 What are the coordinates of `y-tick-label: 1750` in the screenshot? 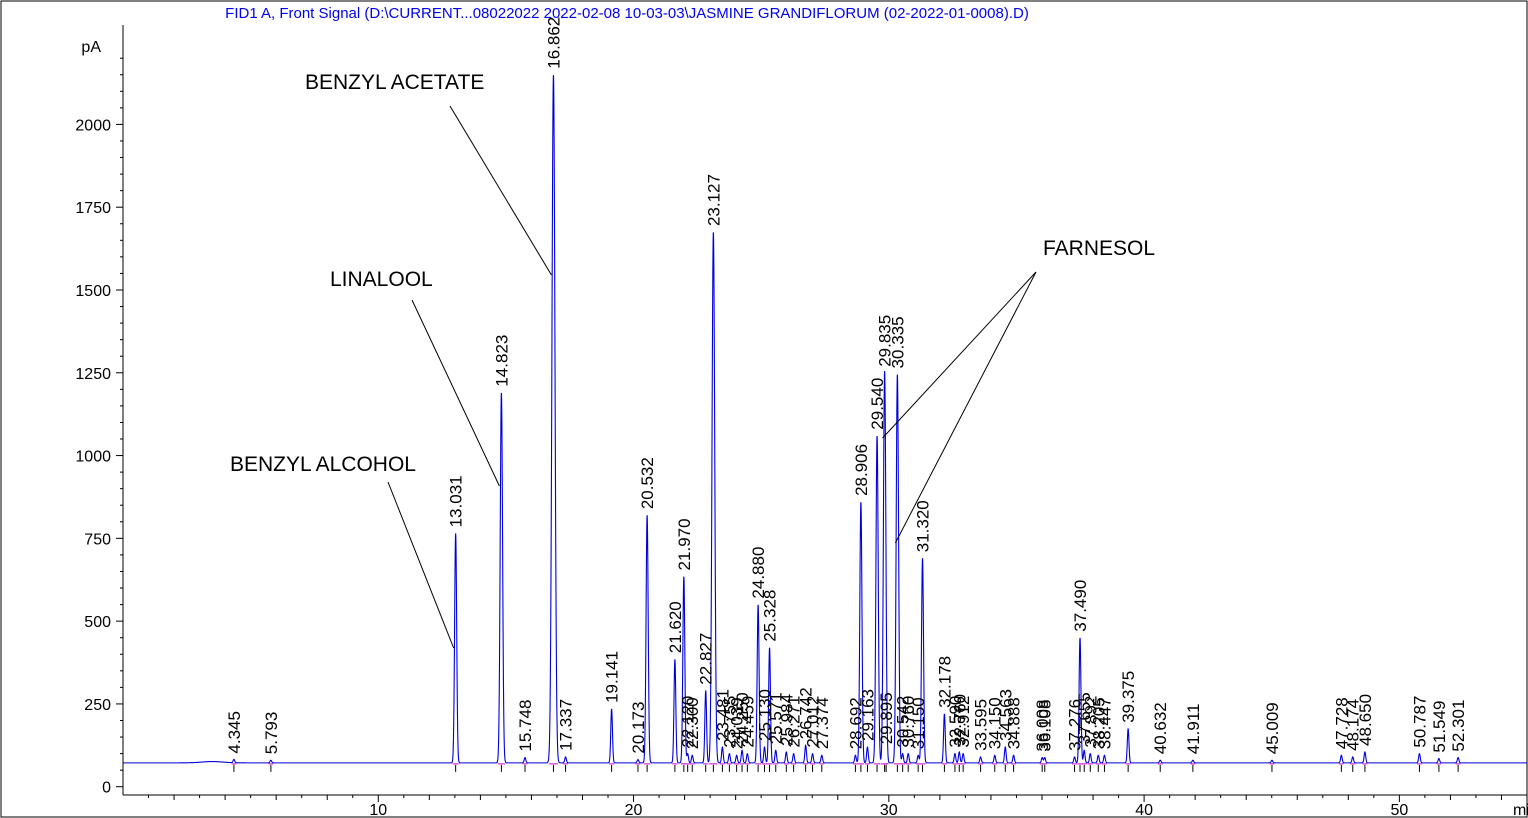 It's located at (93, 208).